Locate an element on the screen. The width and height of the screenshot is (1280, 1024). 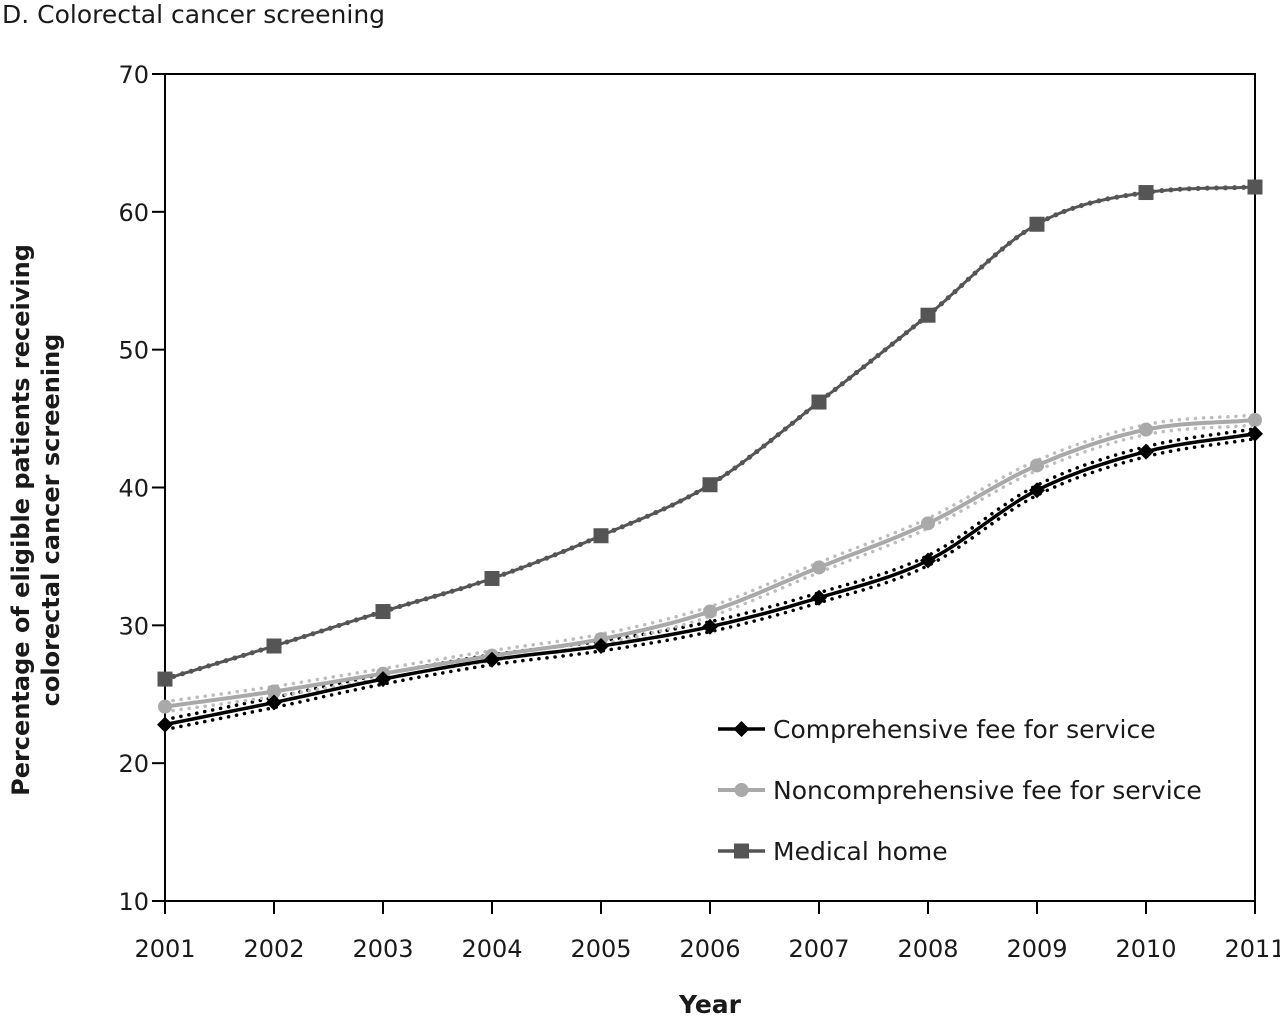
x-tick-label: 2002 is located at coordinates (273, 949).